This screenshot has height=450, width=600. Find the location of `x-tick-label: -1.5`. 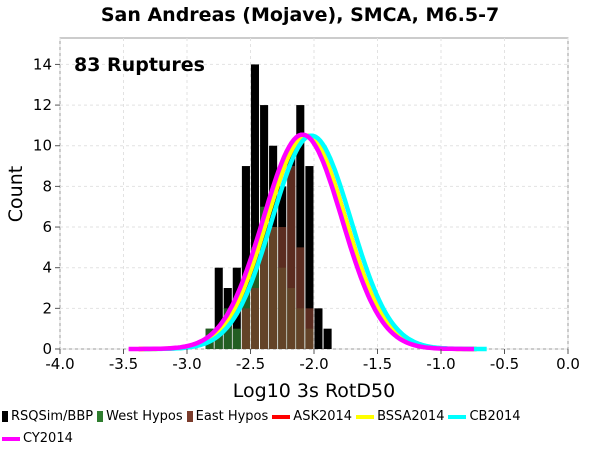

x-tick-label: -1.5 is located at coordinates (377, 364).